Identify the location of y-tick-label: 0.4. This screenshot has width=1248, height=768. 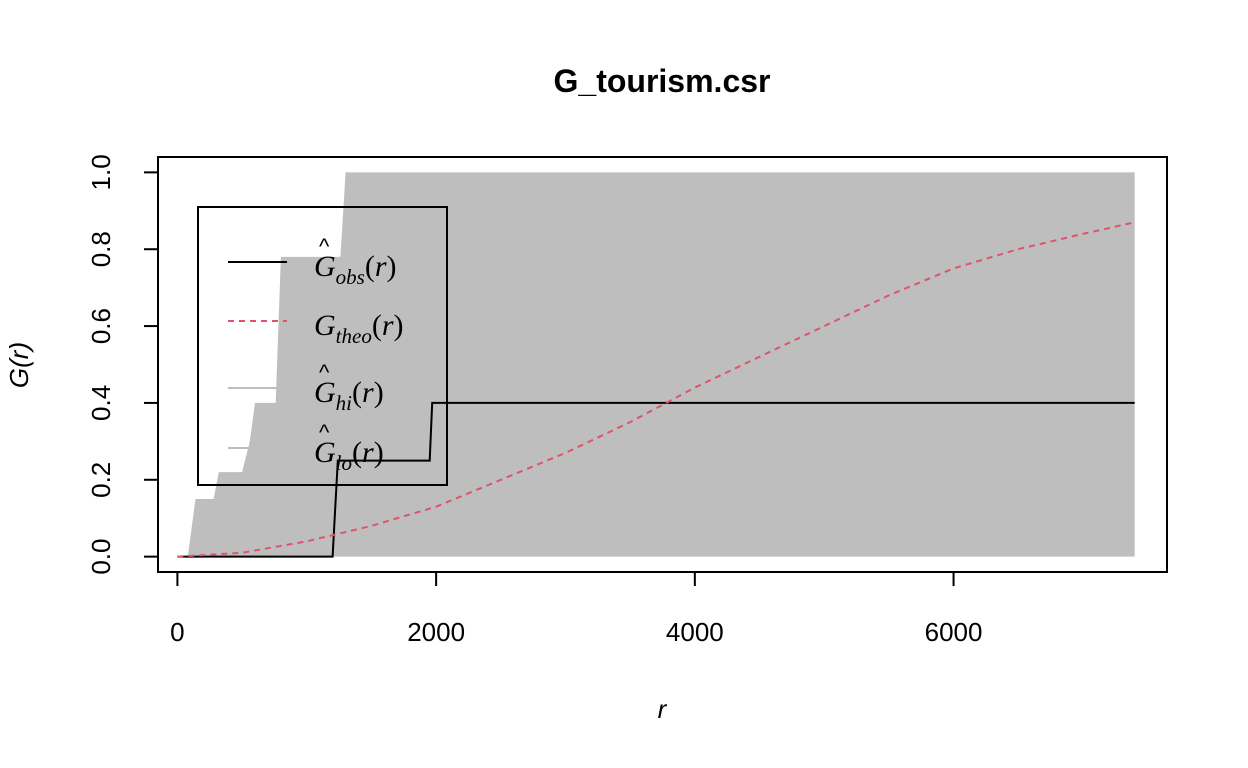
(101, 403).